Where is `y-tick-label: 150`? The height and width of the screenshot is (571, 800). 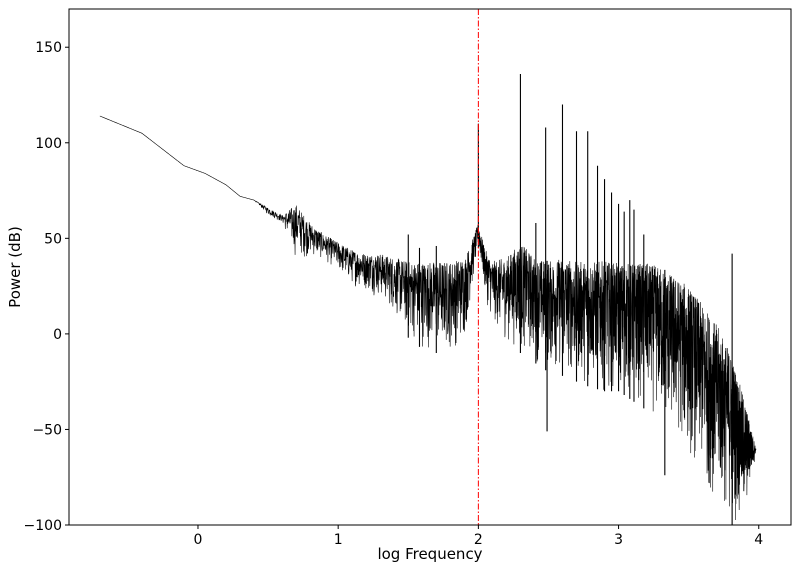 y-tick-label: 150 is located at coordinates (48, 48).